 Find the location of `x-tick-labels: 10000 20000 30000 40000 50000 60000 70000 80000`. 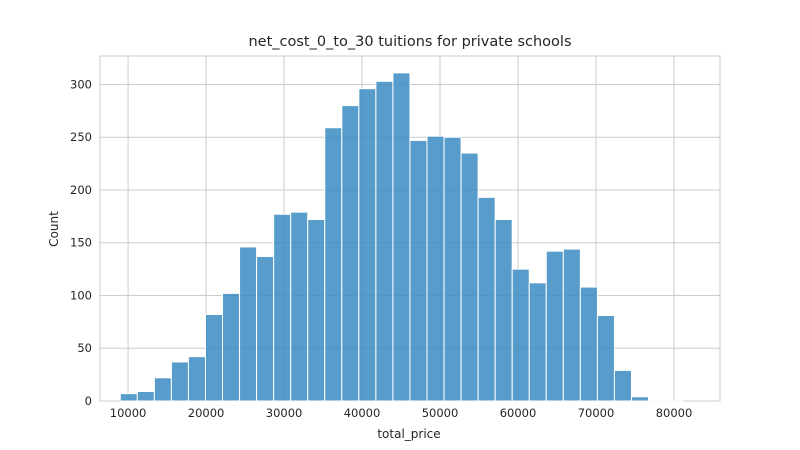

x-tick-labels: 10000 20000 30000 40000 50000 60000 70000 80000 is located at coordinates (401, 413).